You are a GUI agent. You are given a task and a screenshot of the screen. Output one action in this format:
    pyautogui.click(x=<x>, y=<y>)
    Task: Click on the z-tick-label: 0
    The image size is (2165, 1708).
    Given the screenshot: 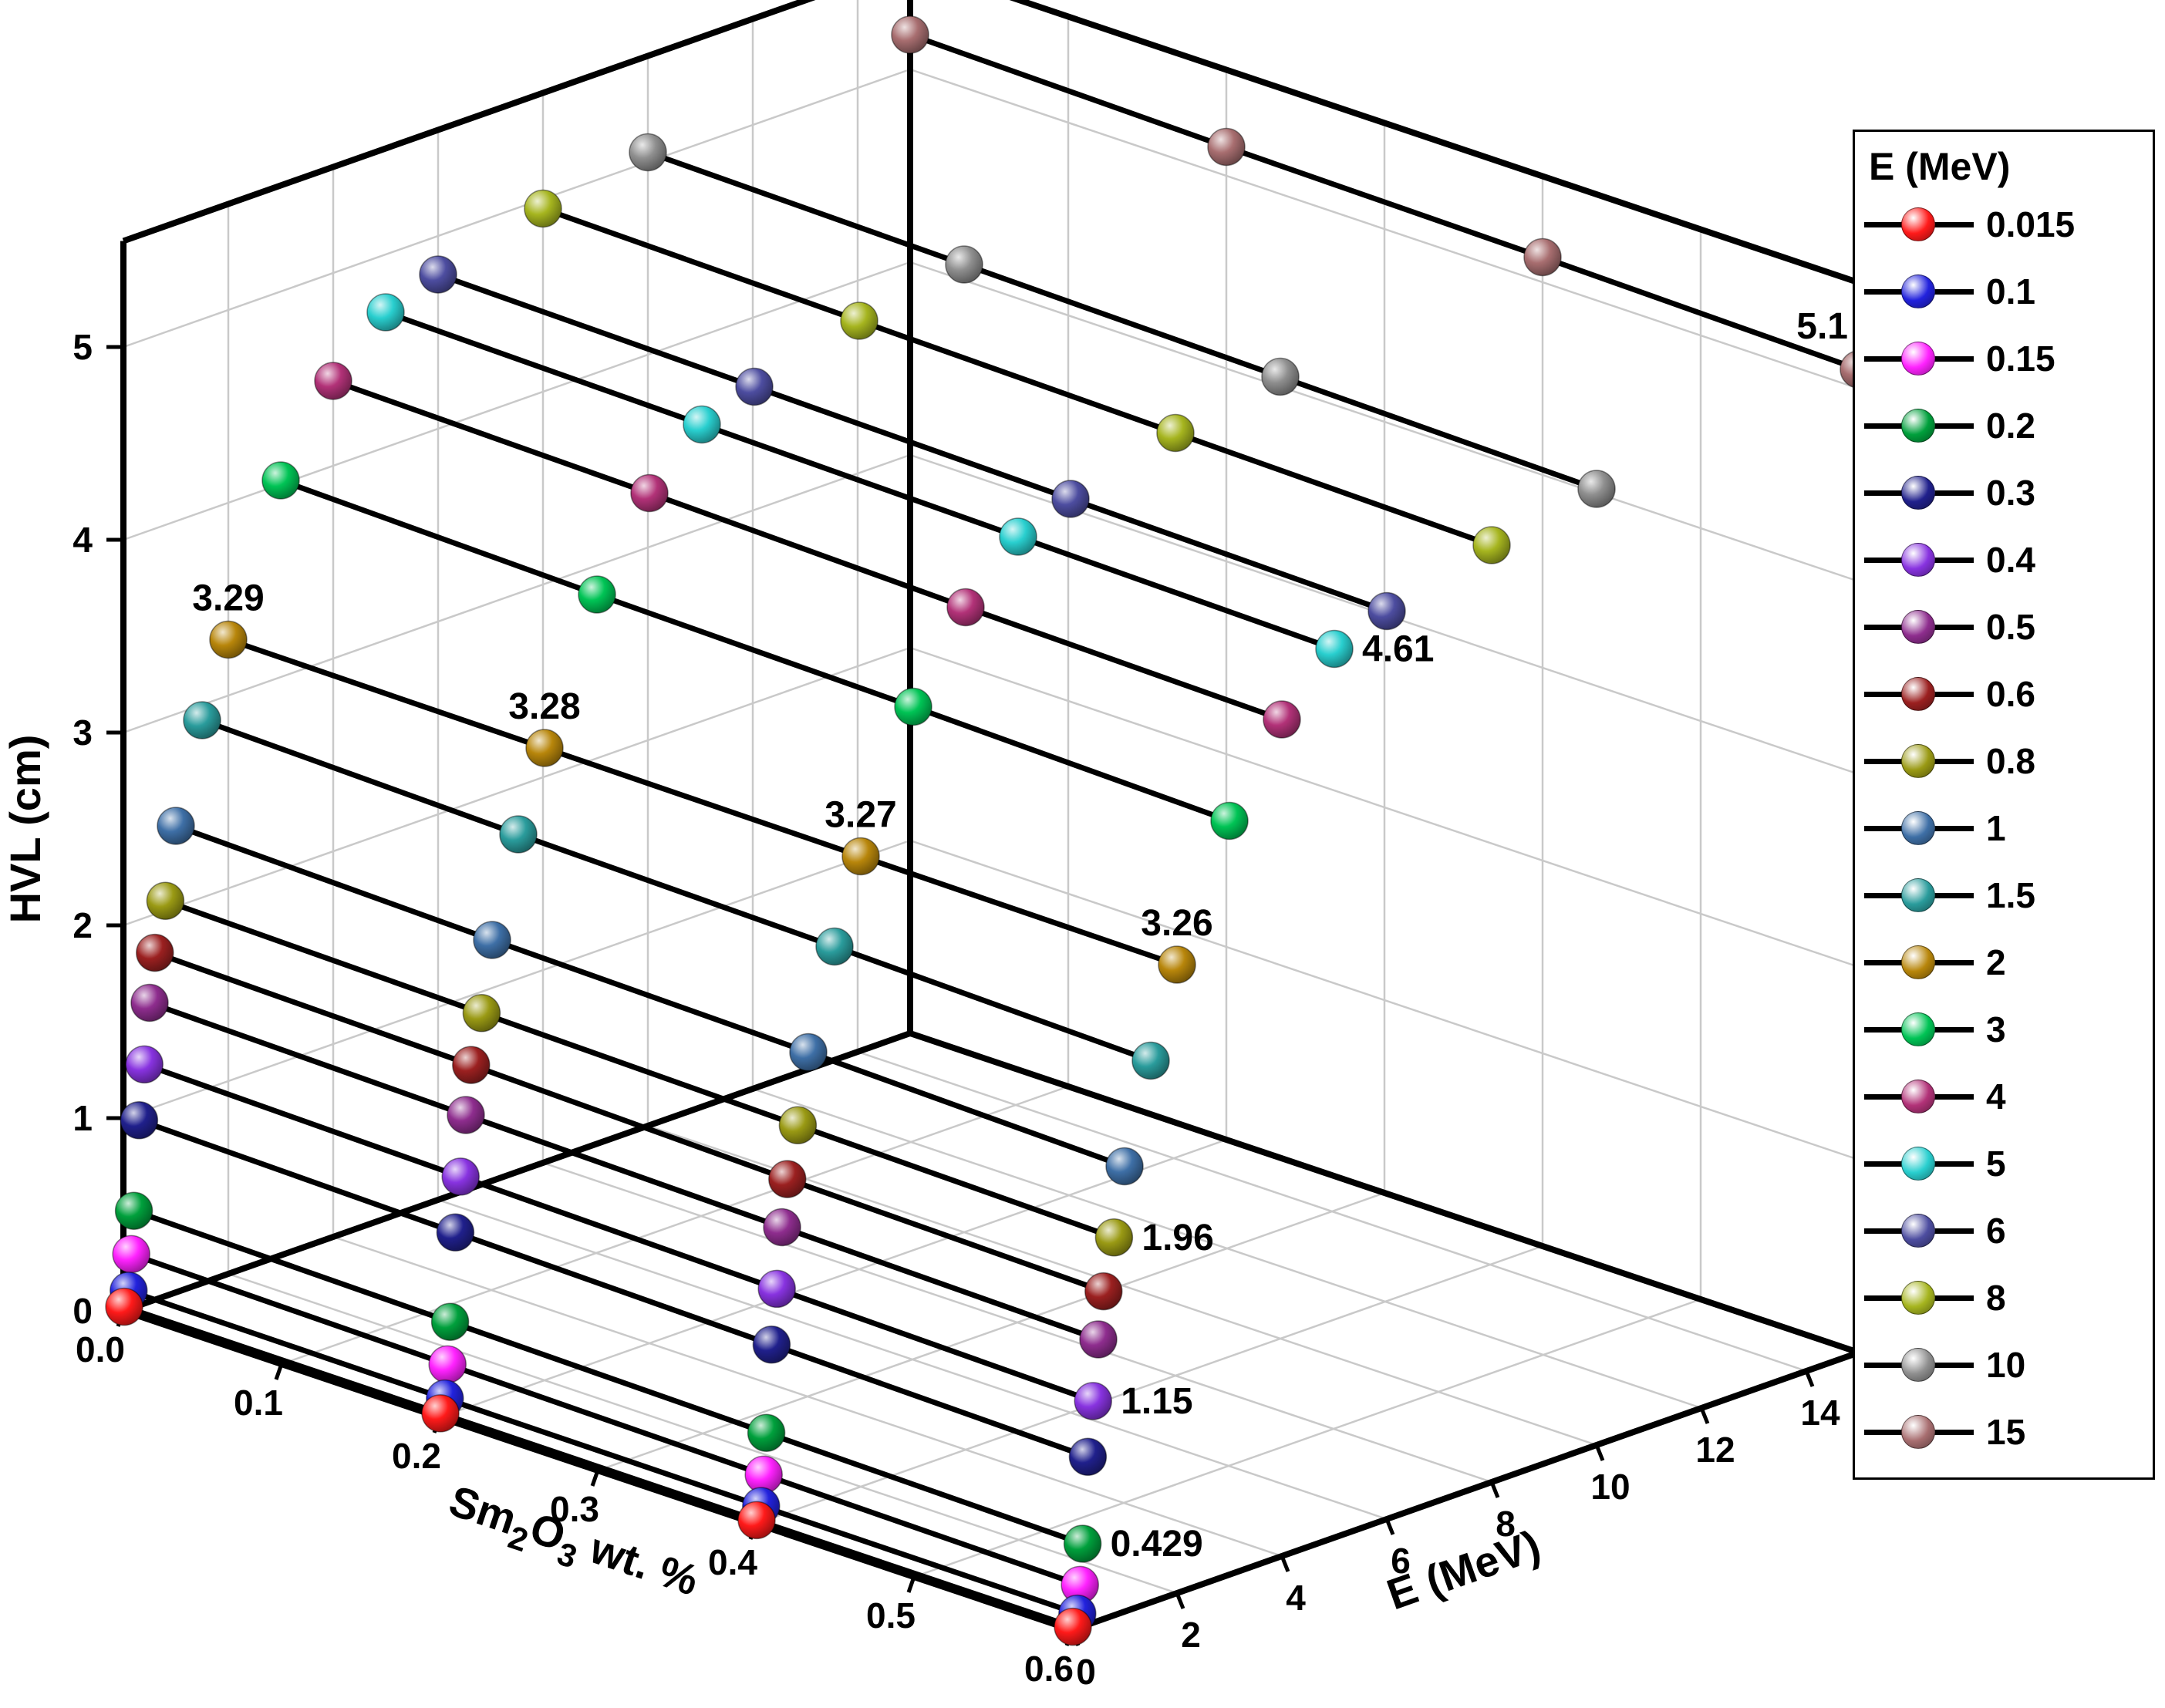 What is the action you would take?
    pyautogui.click(x=83, y=1311)
    